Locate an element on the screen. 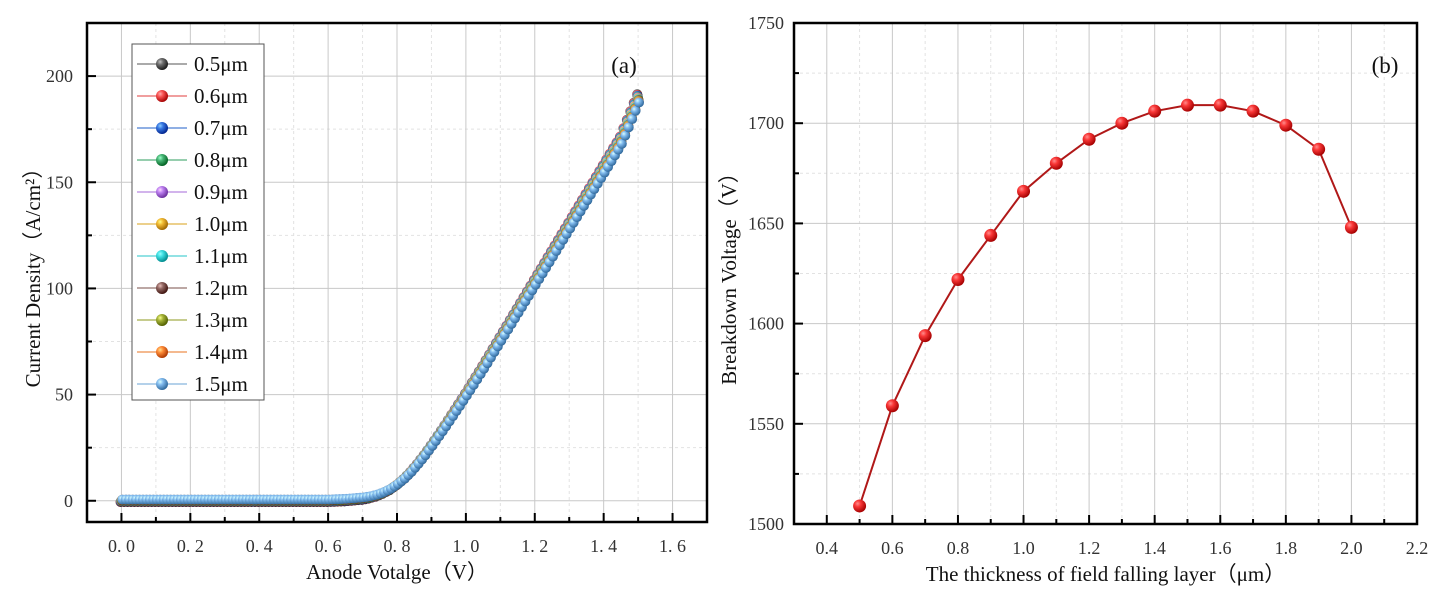 This screenshot has height=596, width=1440. legend-item: 0.7μm is located at coordinates (192, 128).